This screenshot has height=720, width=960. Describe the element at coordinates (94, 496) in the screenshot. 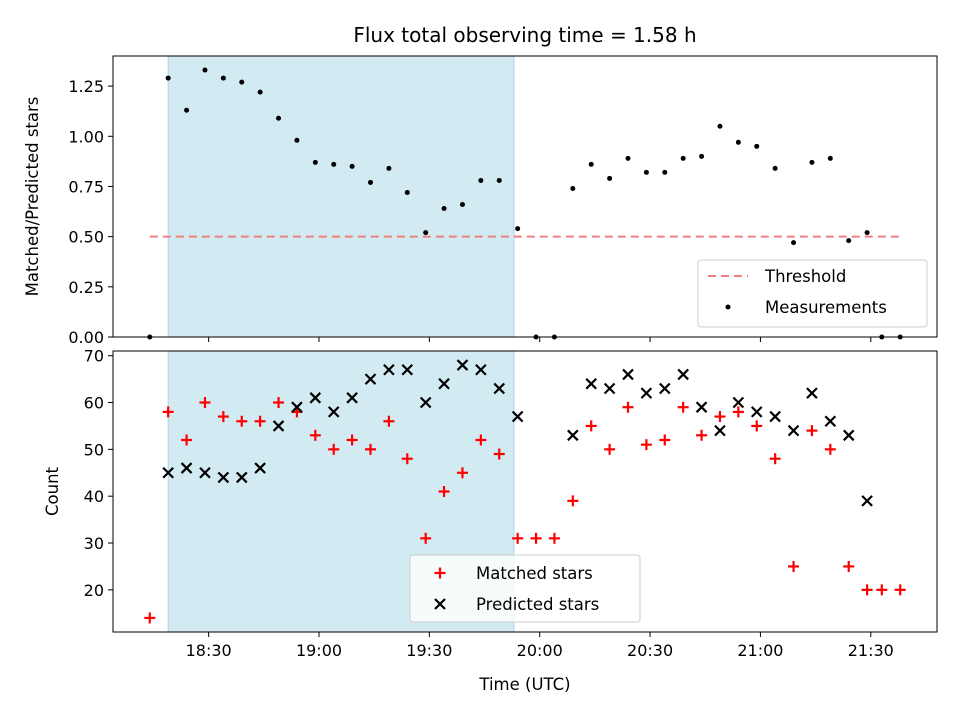

I see `count-y-tick-label: 40` at that location.